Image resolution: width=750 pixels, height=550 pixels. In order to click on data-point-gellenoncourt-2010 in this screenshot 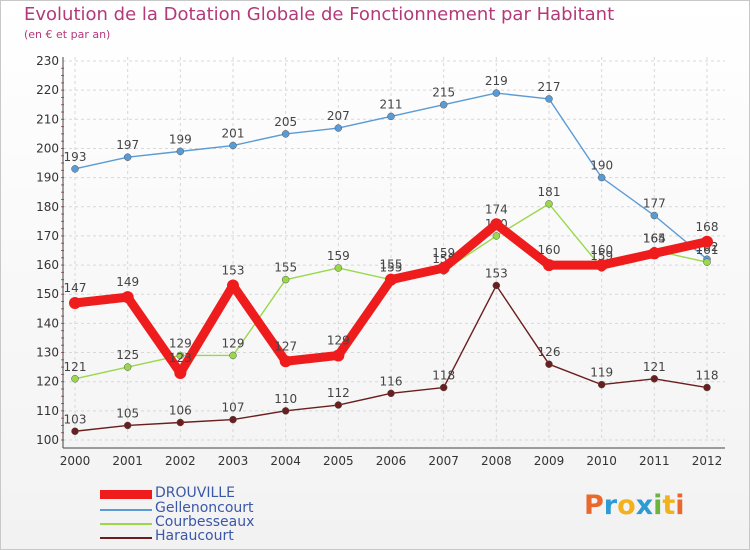, I will do `click(601, 177)`.